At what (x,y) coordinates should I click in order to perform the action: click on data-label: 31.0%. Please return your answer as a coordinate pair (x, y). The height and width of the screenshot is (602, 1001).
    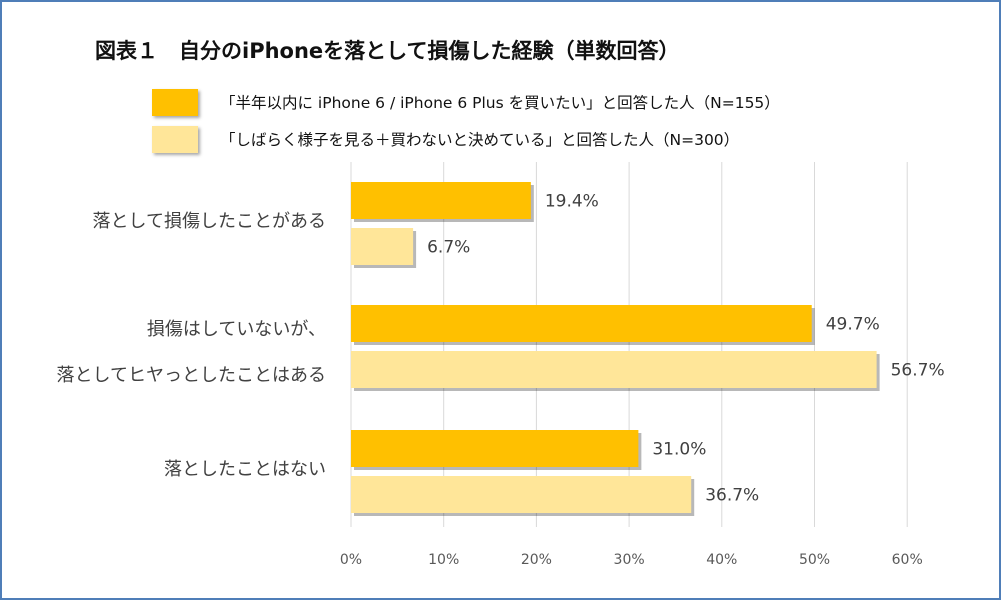
    Looking at the image, I should click on (679, 450).